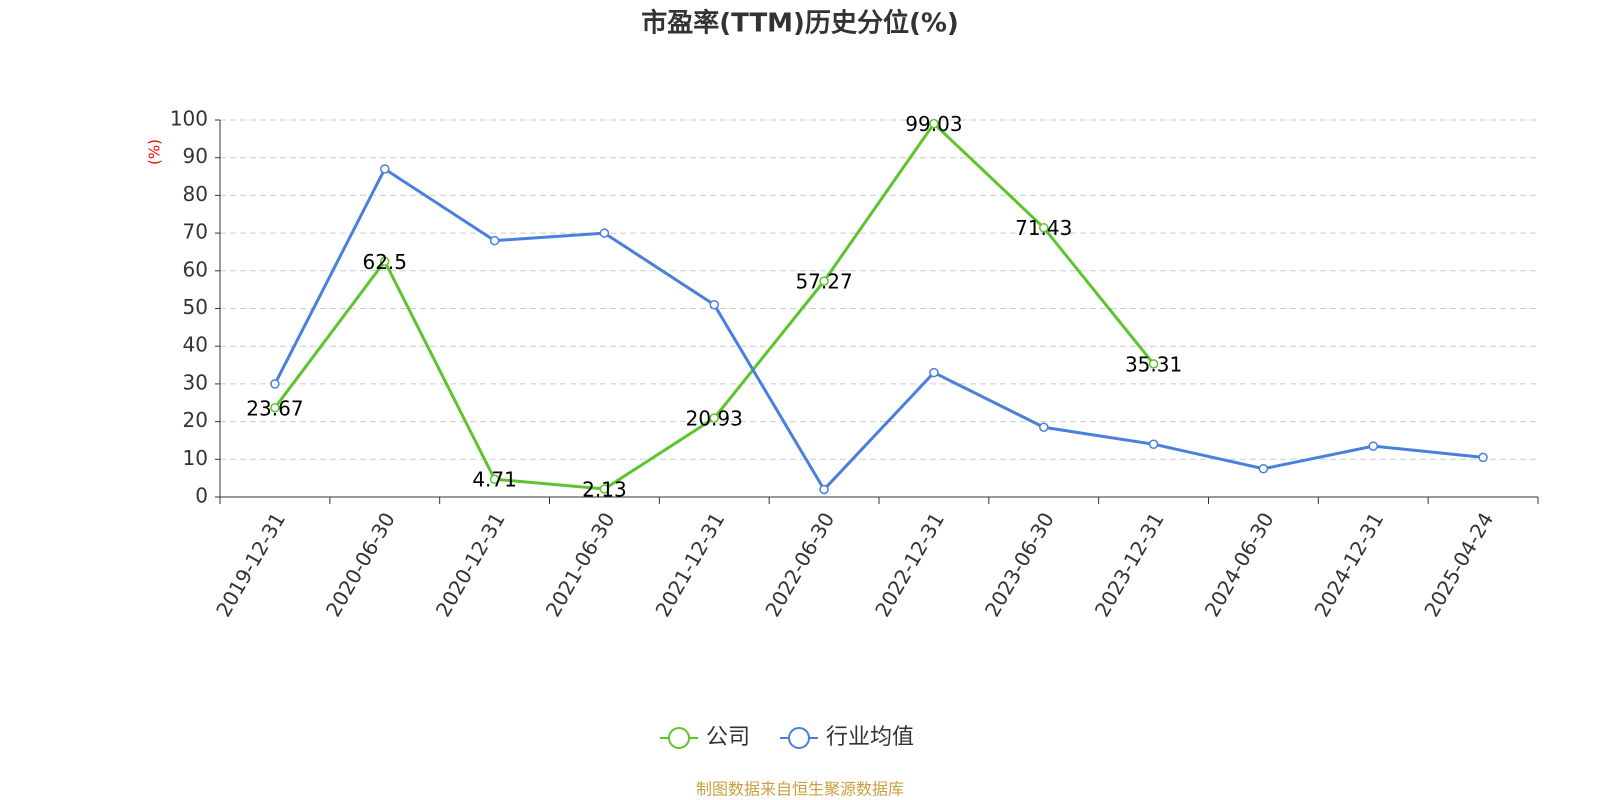  I want to click on x-tick-label: 2021-06-30, so click(580, 564).